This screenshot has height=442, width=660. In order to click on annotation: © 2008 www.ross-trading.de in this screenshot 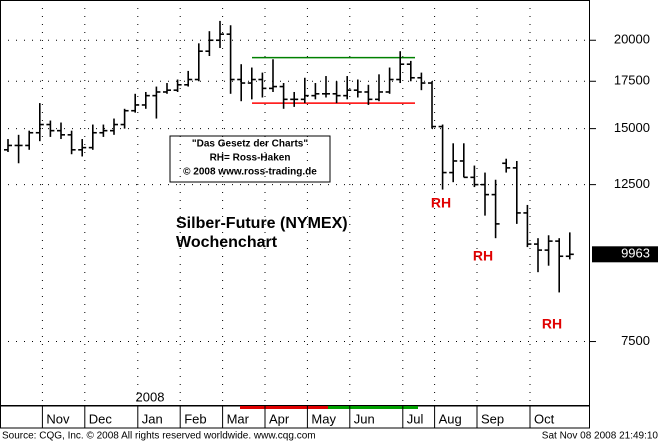, I will do `click(250, 172)`.